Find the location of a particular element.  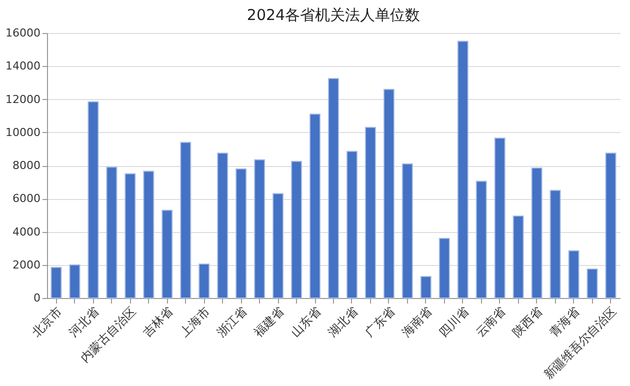

x-tick-label: 云南省 is located at coordinates (490, 322).